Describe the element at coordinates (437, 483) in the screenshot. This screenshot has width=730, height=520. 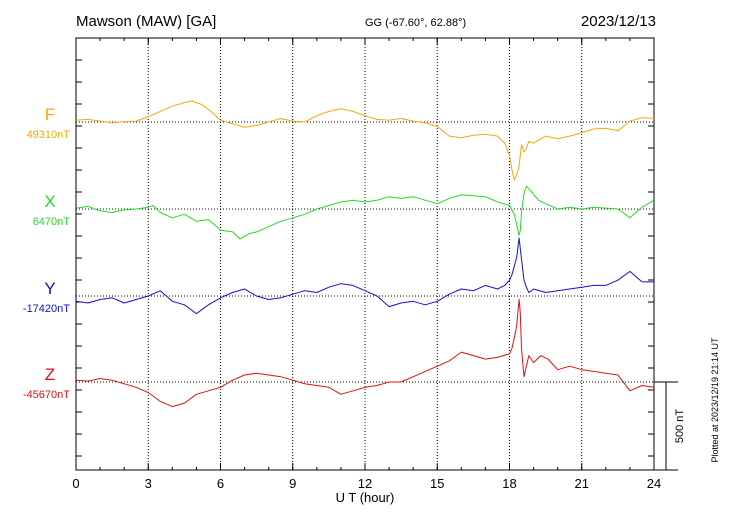
I see `x-tick-label: 15` at that location.